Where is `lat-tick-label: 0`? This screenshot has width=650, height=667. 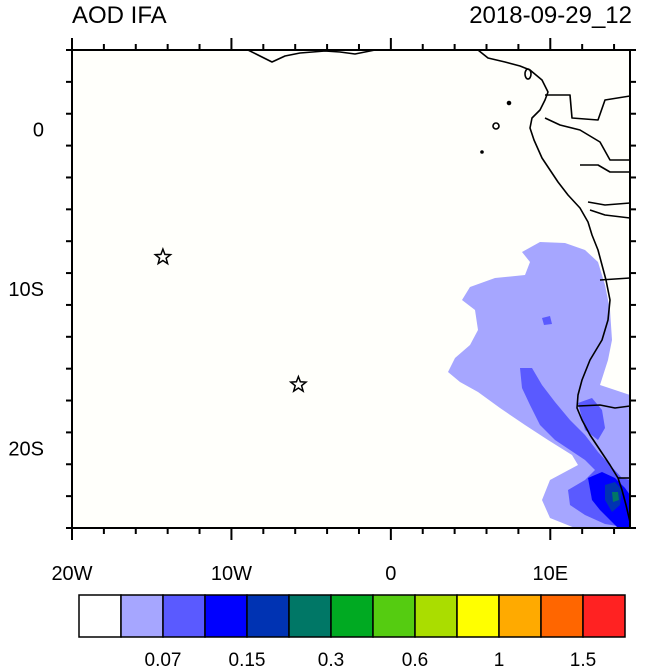 lat-tick-label: 0 is located at coordinates (38, 131).